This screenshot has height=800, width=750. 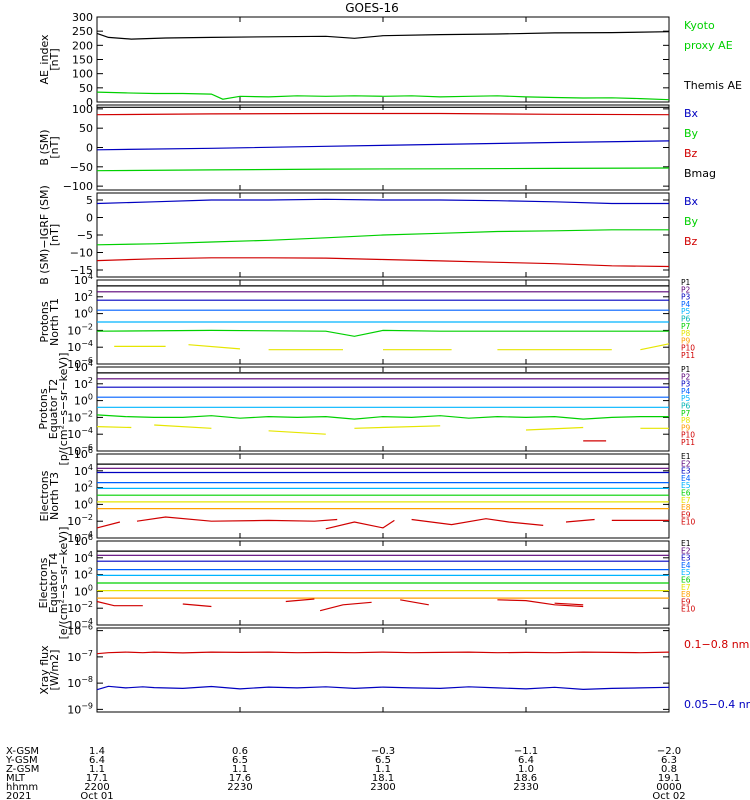 What do you see at coordinates (44, 147) in the screenshot?
I see `y-axis-label: B (SM)` at bounding box center [44, 147].